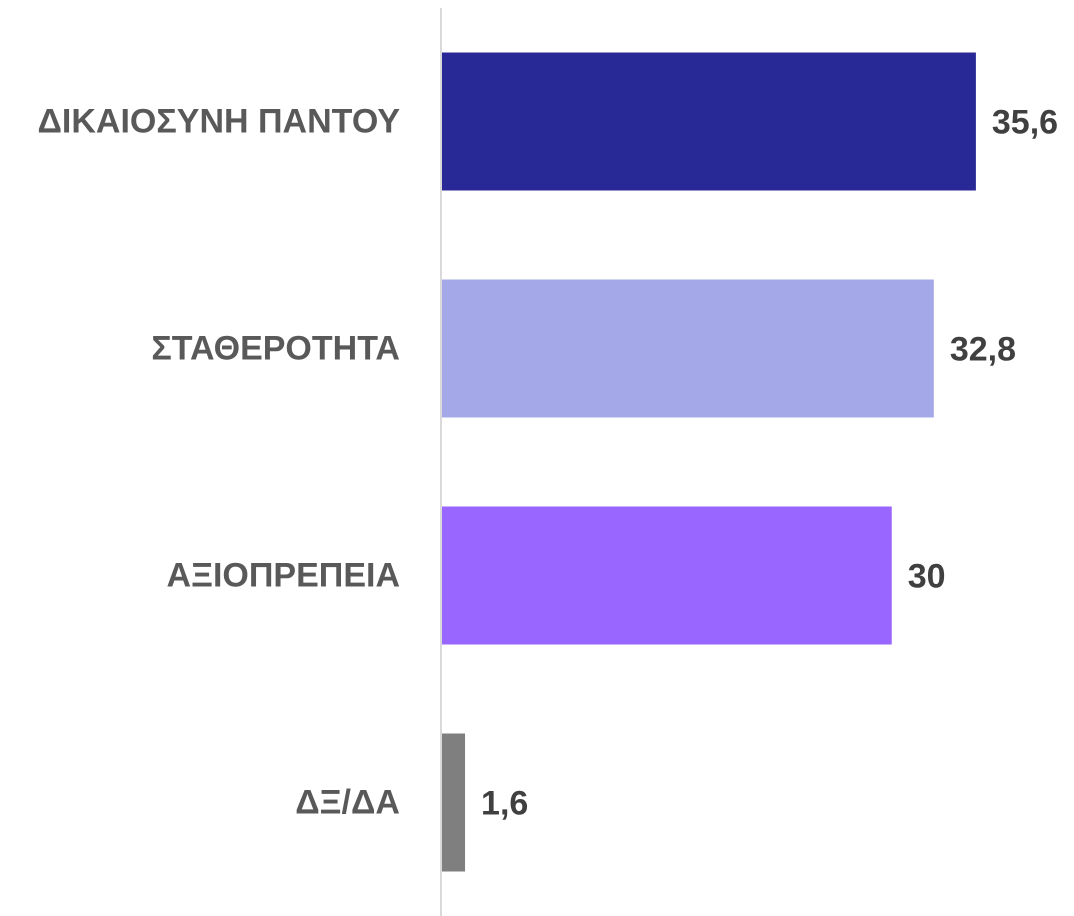  Describe the element at coordinates (283, 575) in the screenshot. I see `y-tick-label: ΑΞΙΟΠΡΕΠΕΙΑ` at that location.